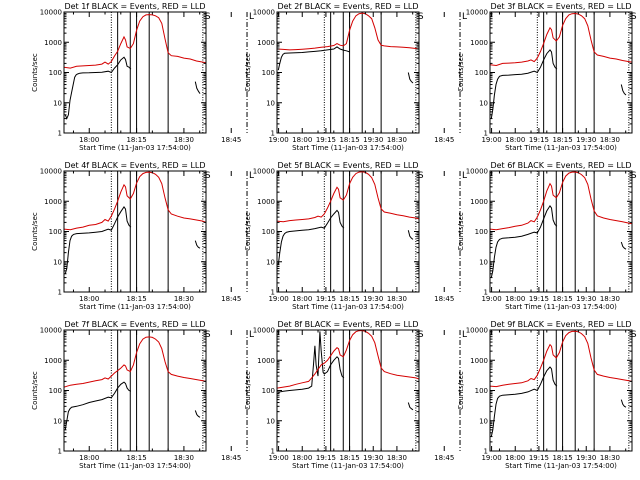 The width and height of the screenshot is (640, 480). What do you see at coordinates (134, 165) in the screenshot?
I see `panel-title: Det 4f BLACK = Events, RED = LLD` at bounding box center [134, 165].